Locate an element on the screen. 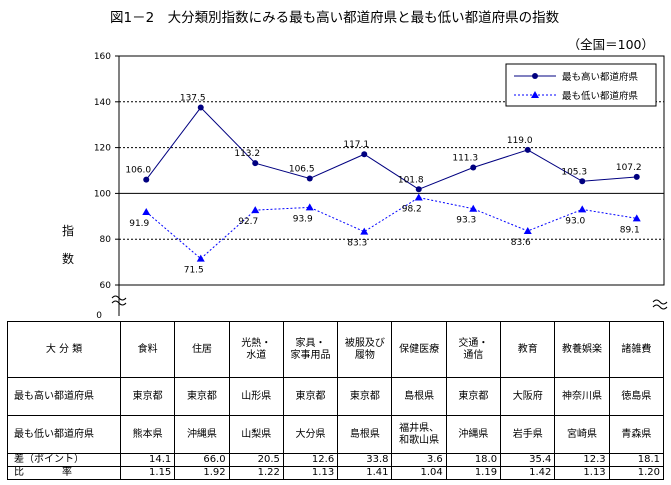 Image resolution: width=671 pixels, height=485 pixels. axis-break-left-upper is located at coordinates (119, 298).